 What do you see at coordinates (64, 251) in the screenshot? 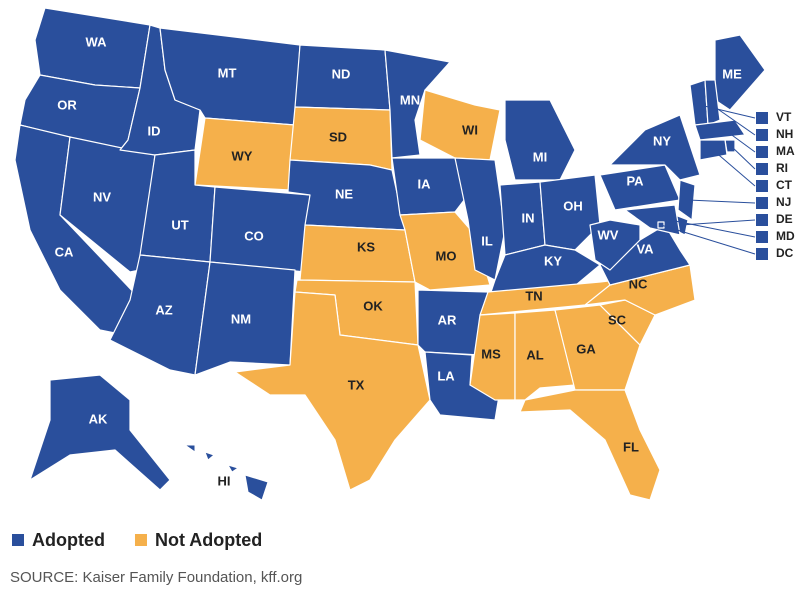
I see `state-label: CA` at bounding box center [64, 251].